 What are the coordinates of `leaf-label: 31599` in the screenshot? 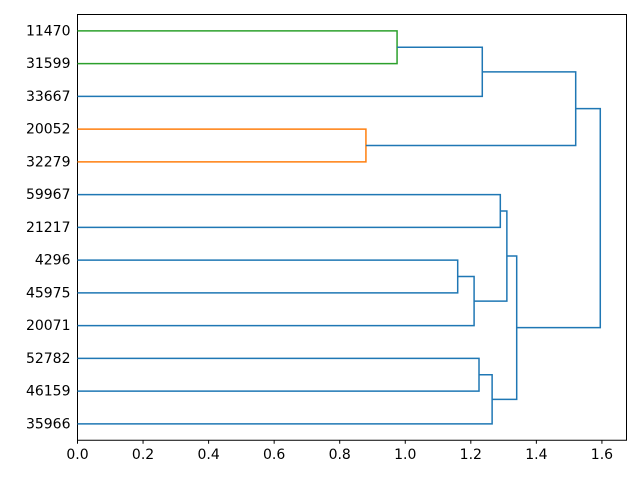 It's located at (48, 64).